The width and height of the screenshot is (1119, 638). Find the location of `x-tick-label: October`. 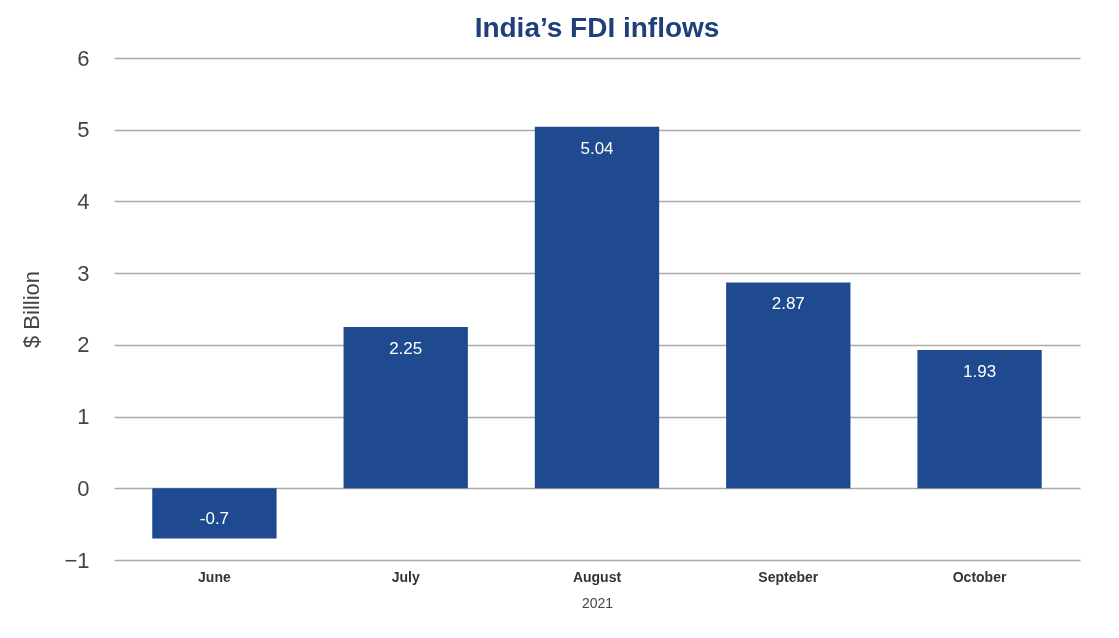

x-tick-label: October is located at coordinates (979, 576).